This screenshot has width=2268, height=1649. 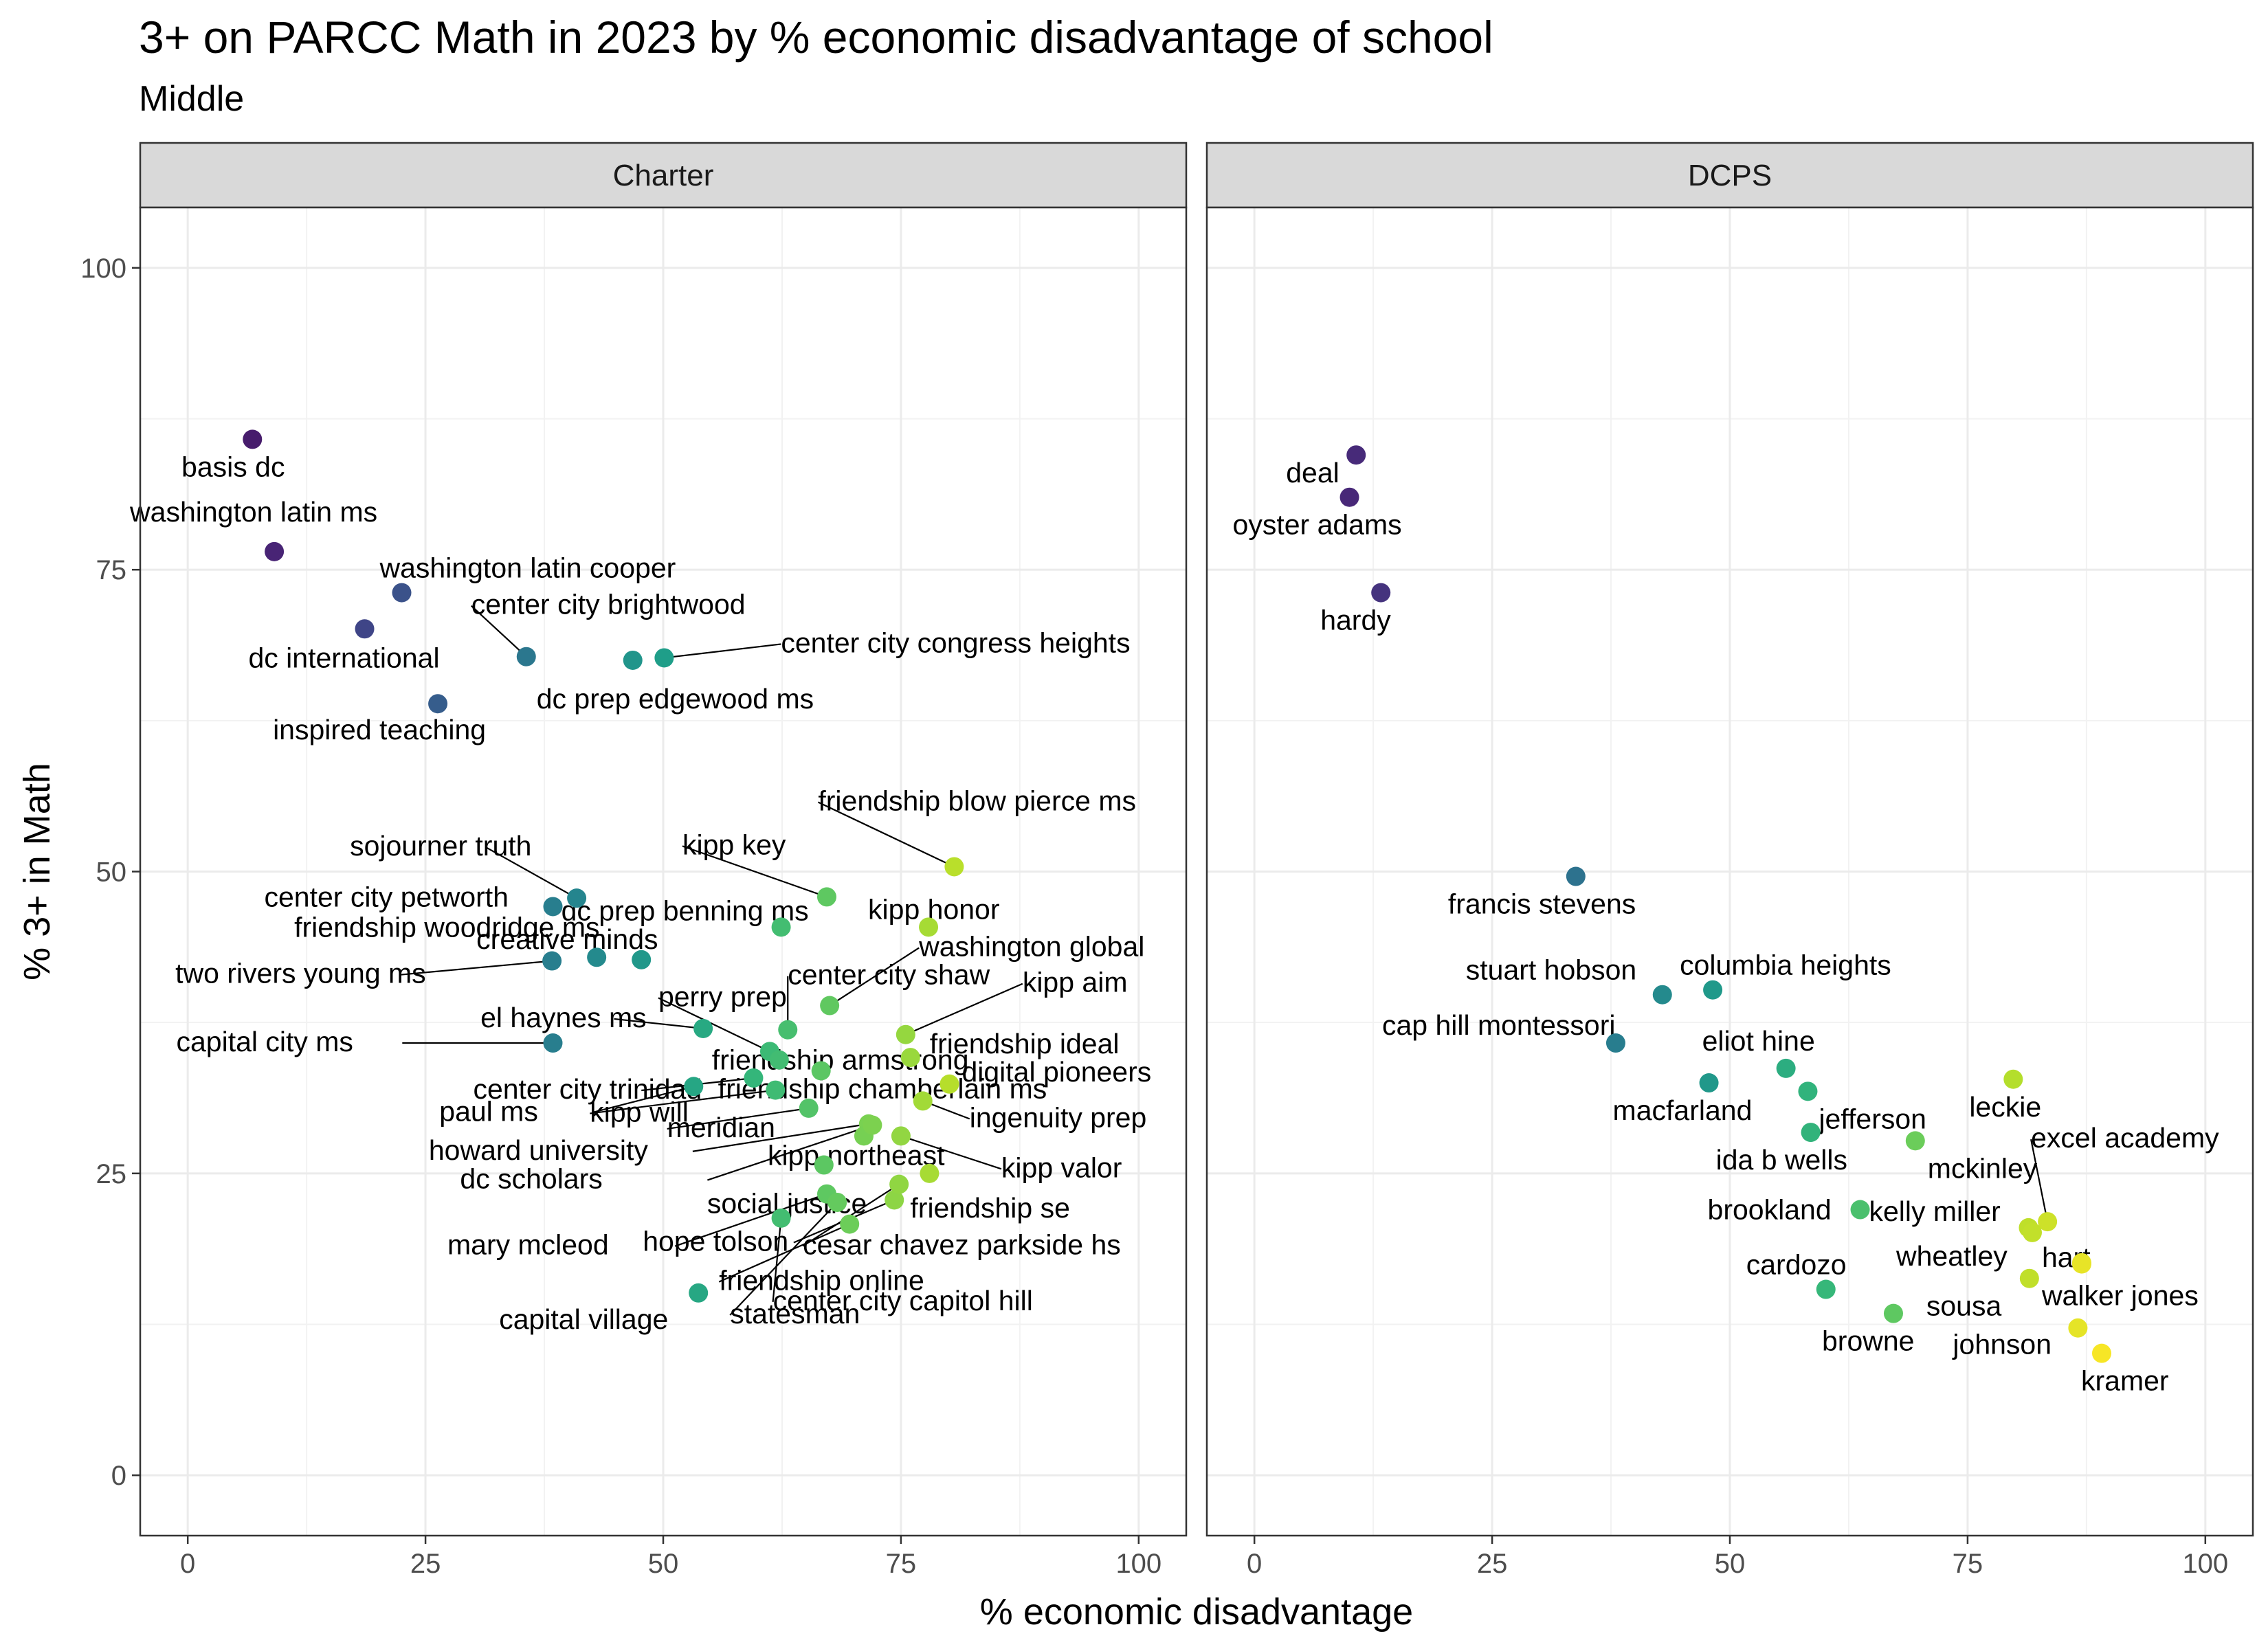 I want to click on point-label: friendship online, so click(x=822, y=1281).